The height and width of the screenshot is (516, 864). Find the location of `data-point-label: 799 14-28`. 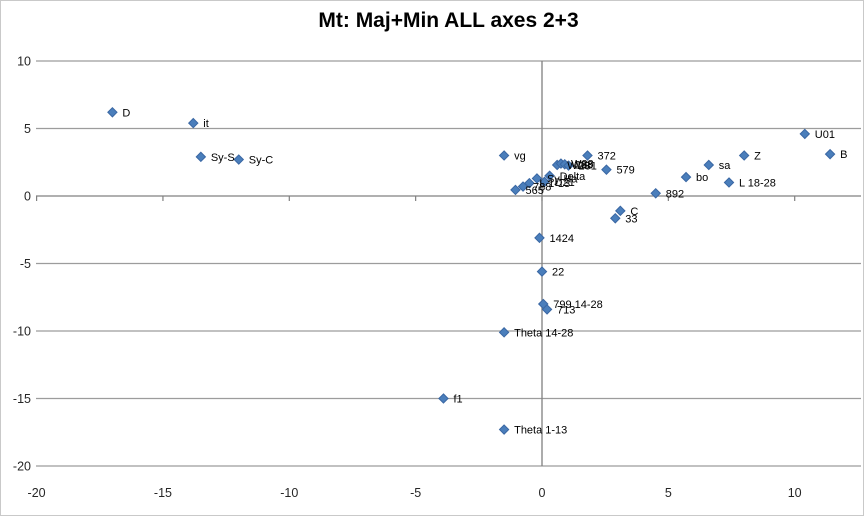

data-point-label: 799 14-28 is located at coordinates (578, 305).